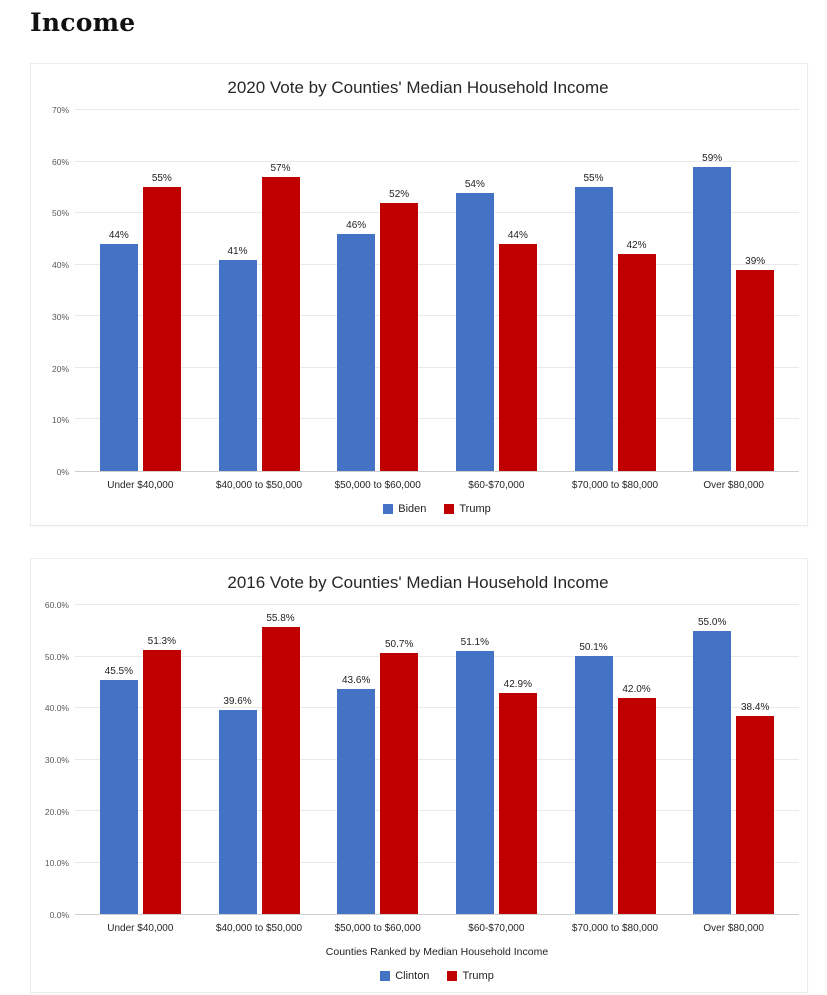 This screenshot has width=827, height=995. What do you see at coordinates (377, 928) in the screenshot?
I see `x-axis-label: $50,000 to $60,000` at bounding box center [377, 928].